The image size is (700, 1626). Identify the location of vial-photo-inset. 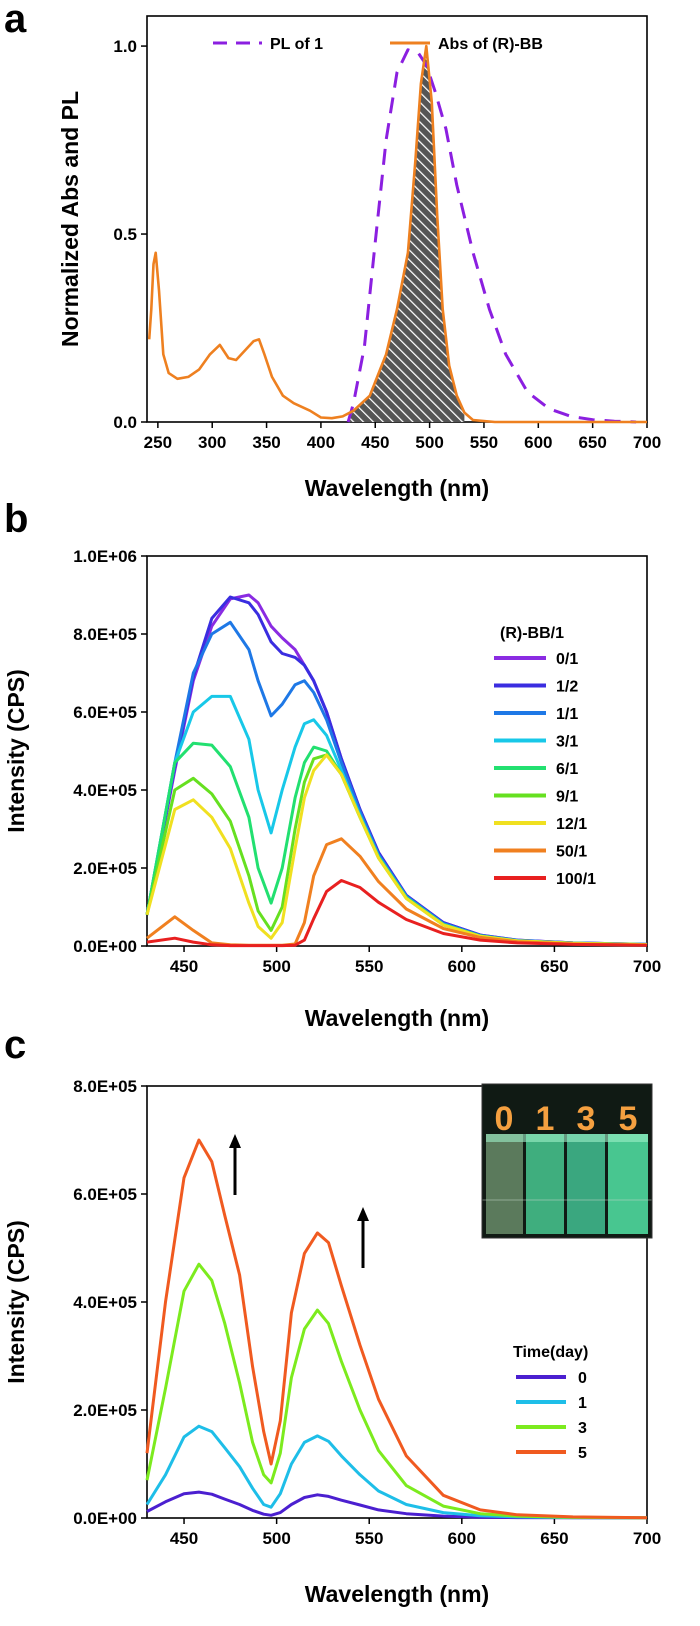
(567, 1161).